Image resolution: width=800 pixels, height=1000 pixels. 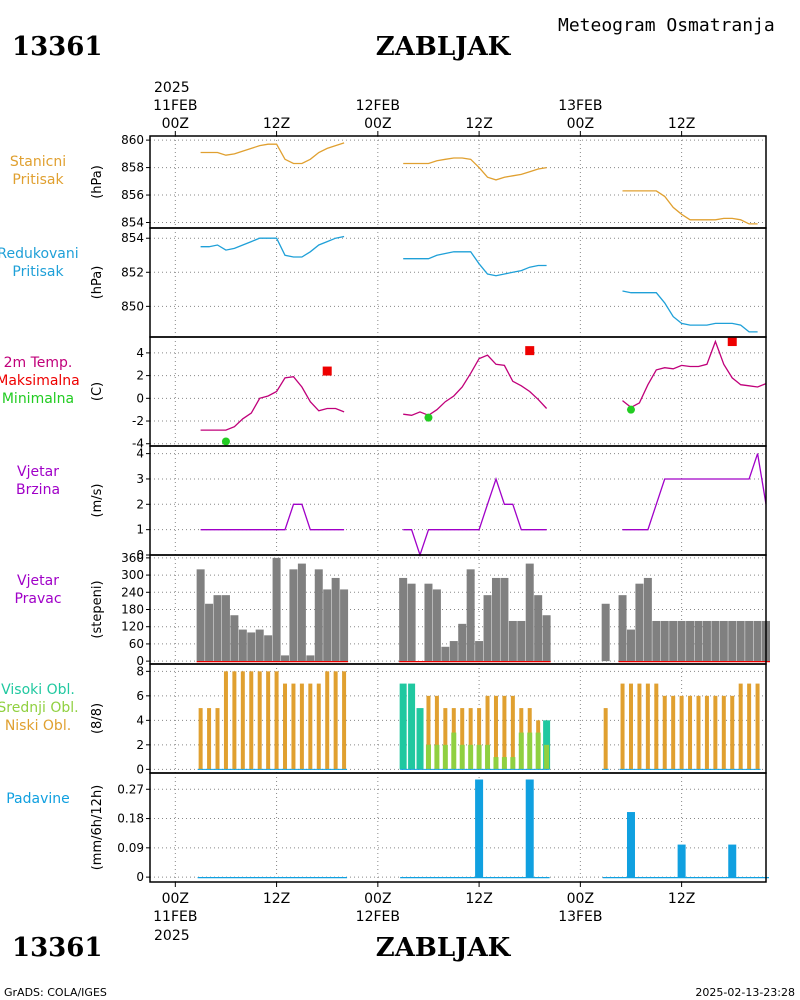 What do you see at coordinates (424, 117) in the screenshot?
I see `top-time-axis: 00Z 11FEB 12Z 00Z 12FEB 12Z 00Z 13FEB 12Z` at bounding box center [424, 117].